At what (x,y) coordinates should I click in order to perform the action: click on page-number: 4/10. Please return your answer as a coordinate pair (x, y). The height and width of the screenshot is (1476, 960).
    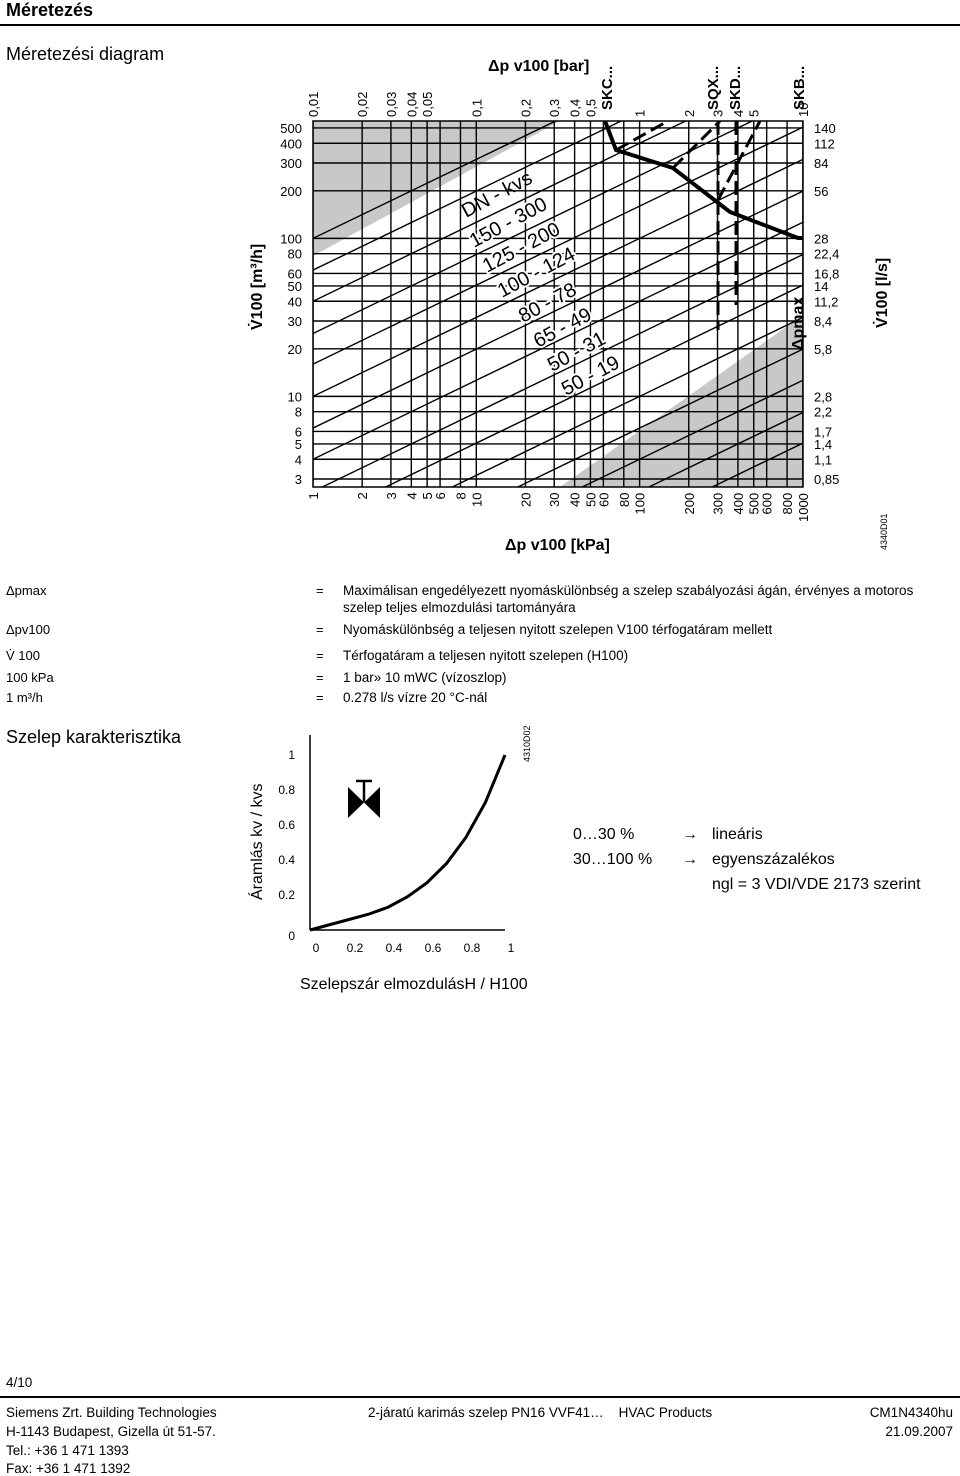
    Looking at the image, I should click on (19, 1382).